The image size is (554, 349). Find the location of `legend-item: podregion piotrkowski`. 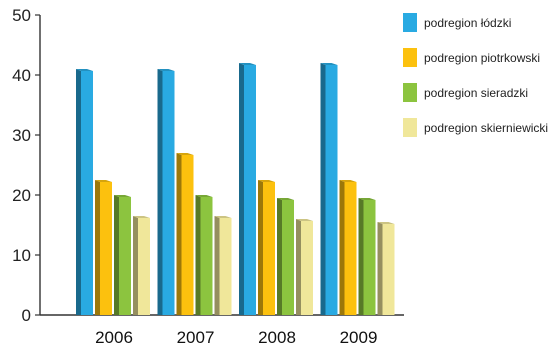

legend-item: podregion piotrkowski is located at coordinates (471, 57).